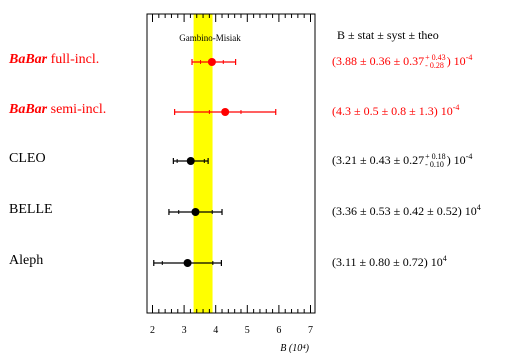 Image resolution: width=518 pixels, height=353 pixels. What do you see at coordinates (378, 61) in the screenshot?
I see `result-lead: (3.88 ± 0.36 ± 0.37` at bounding box center [378, 61].